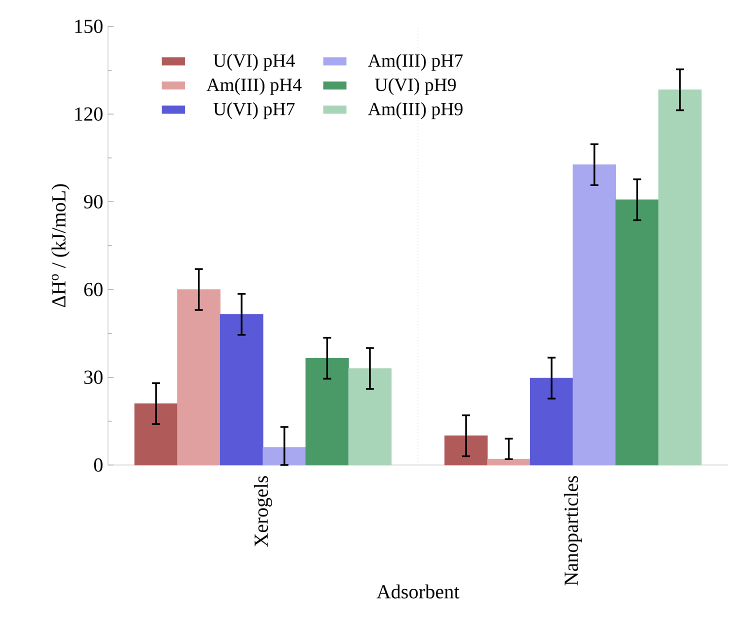  What do you see at coordinates (93, 202) in the screenshot?
I see `y-tick-label: 90` at bounding box center [93, 202].